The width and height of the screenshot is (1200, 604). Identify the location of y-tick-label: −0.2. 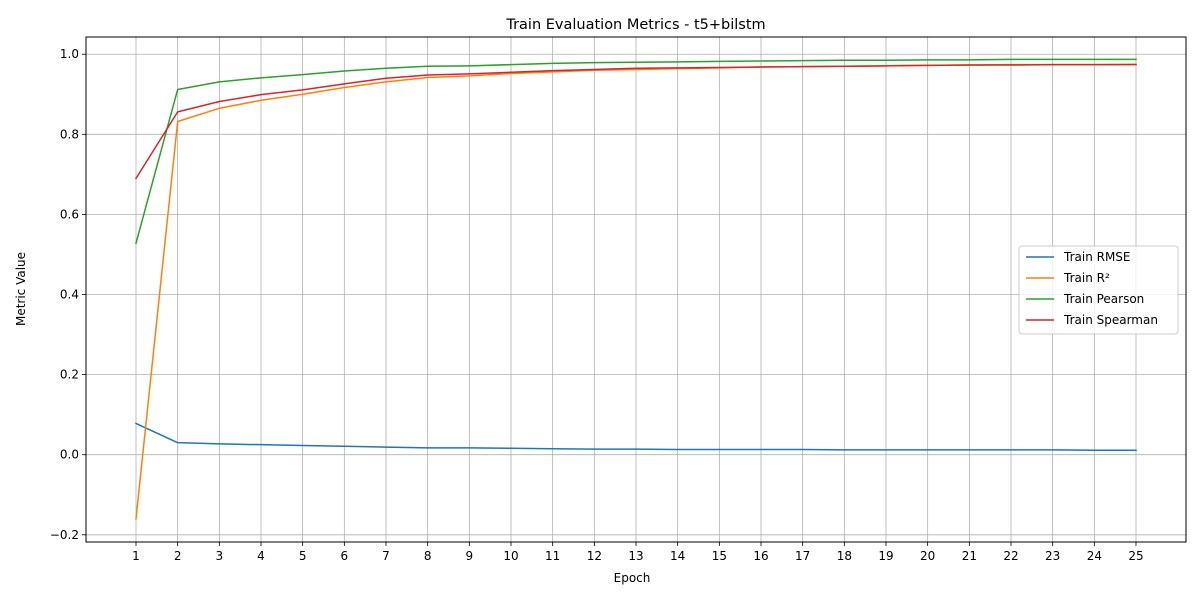
(64, 535).